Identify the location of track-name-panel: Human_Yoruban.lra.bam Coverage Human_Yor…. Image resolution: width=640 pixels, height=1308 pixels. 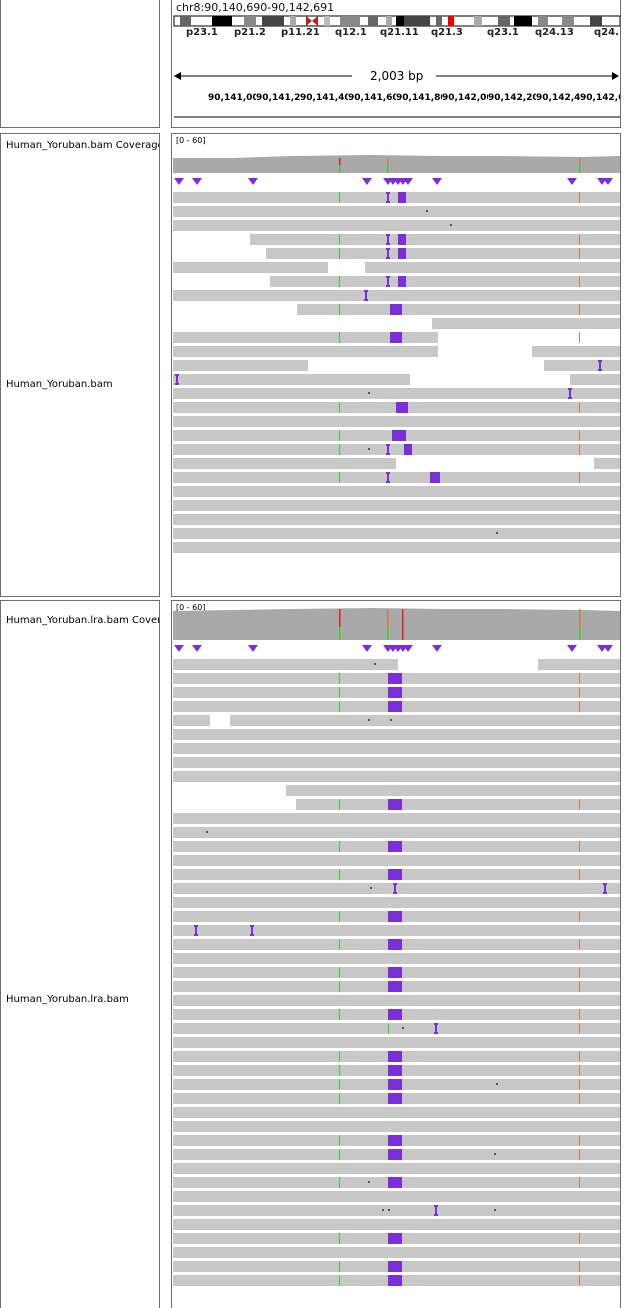
(80, 954).